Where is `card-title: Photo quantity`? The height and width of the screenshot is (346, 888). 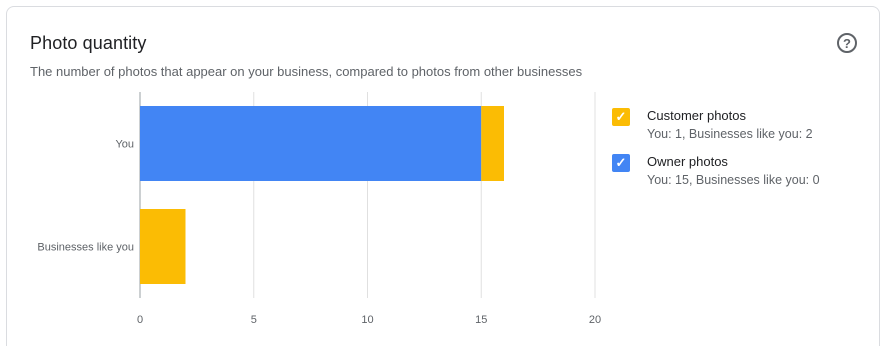
card-title: Photo quantity is located at coordinates (88, 43).